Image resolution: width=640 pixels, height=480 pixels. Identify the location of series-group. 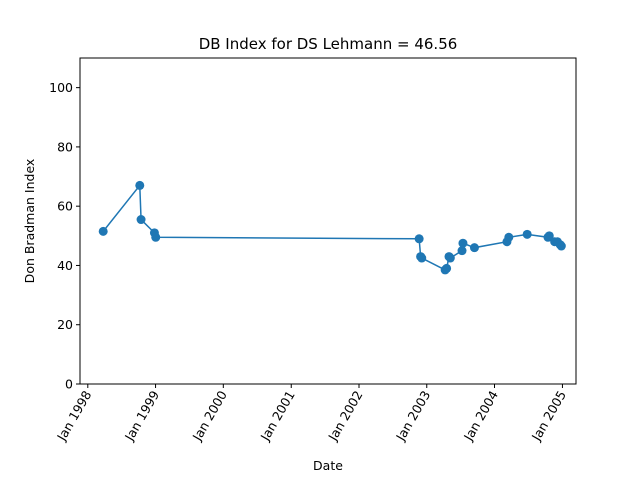
(332, 227).